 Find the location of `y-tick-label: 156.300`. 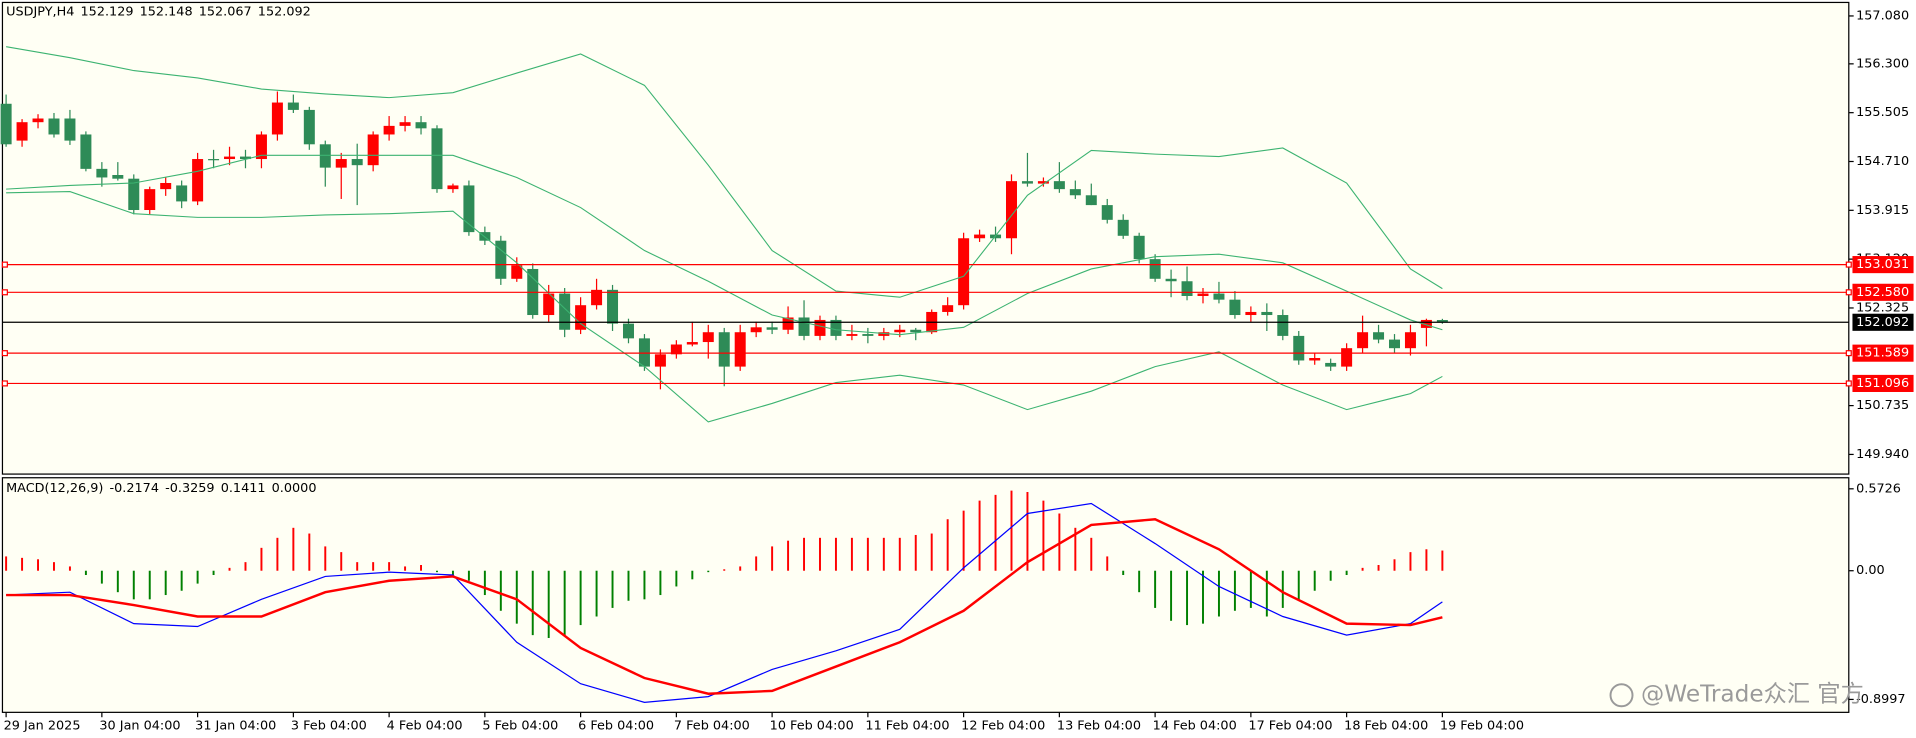

y-tick-label: 156.300 is located at coordinates (1882, 63).